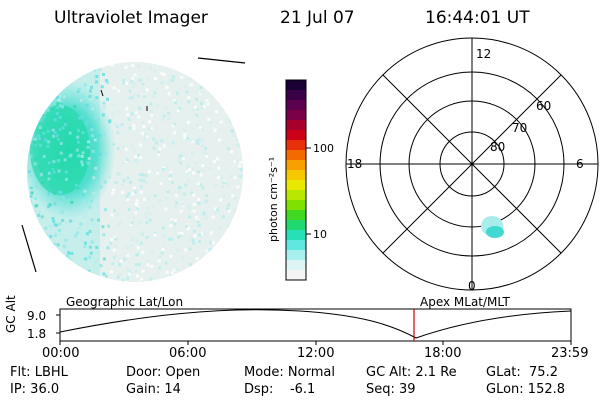 This screenshot has width=600, height=400. What do you see at coordinates (497, 147) in the screenshot?
I see `lat-label-80: 80` at bounding box center [497, 147].